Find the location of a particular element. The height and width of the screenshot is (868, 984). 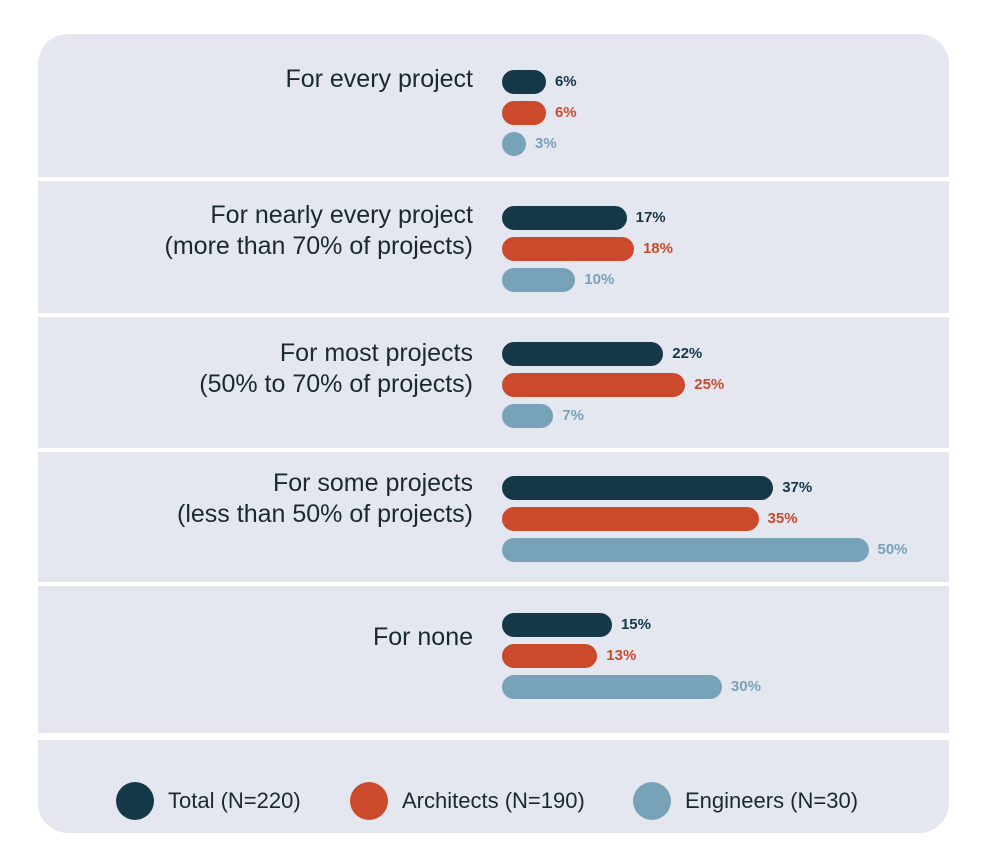

legend-item-total: Total (N=220) is located at coordinates (208, 801).